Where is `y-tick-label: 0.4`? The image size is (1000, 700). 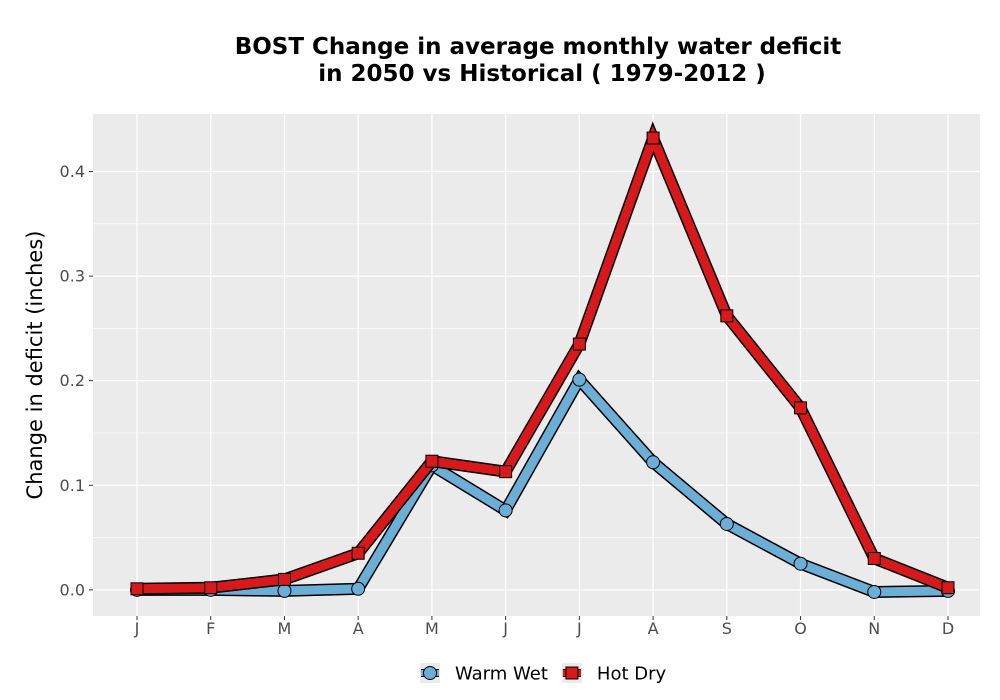 y-tick-label: 0.4 is located at coordinates (72, 171).